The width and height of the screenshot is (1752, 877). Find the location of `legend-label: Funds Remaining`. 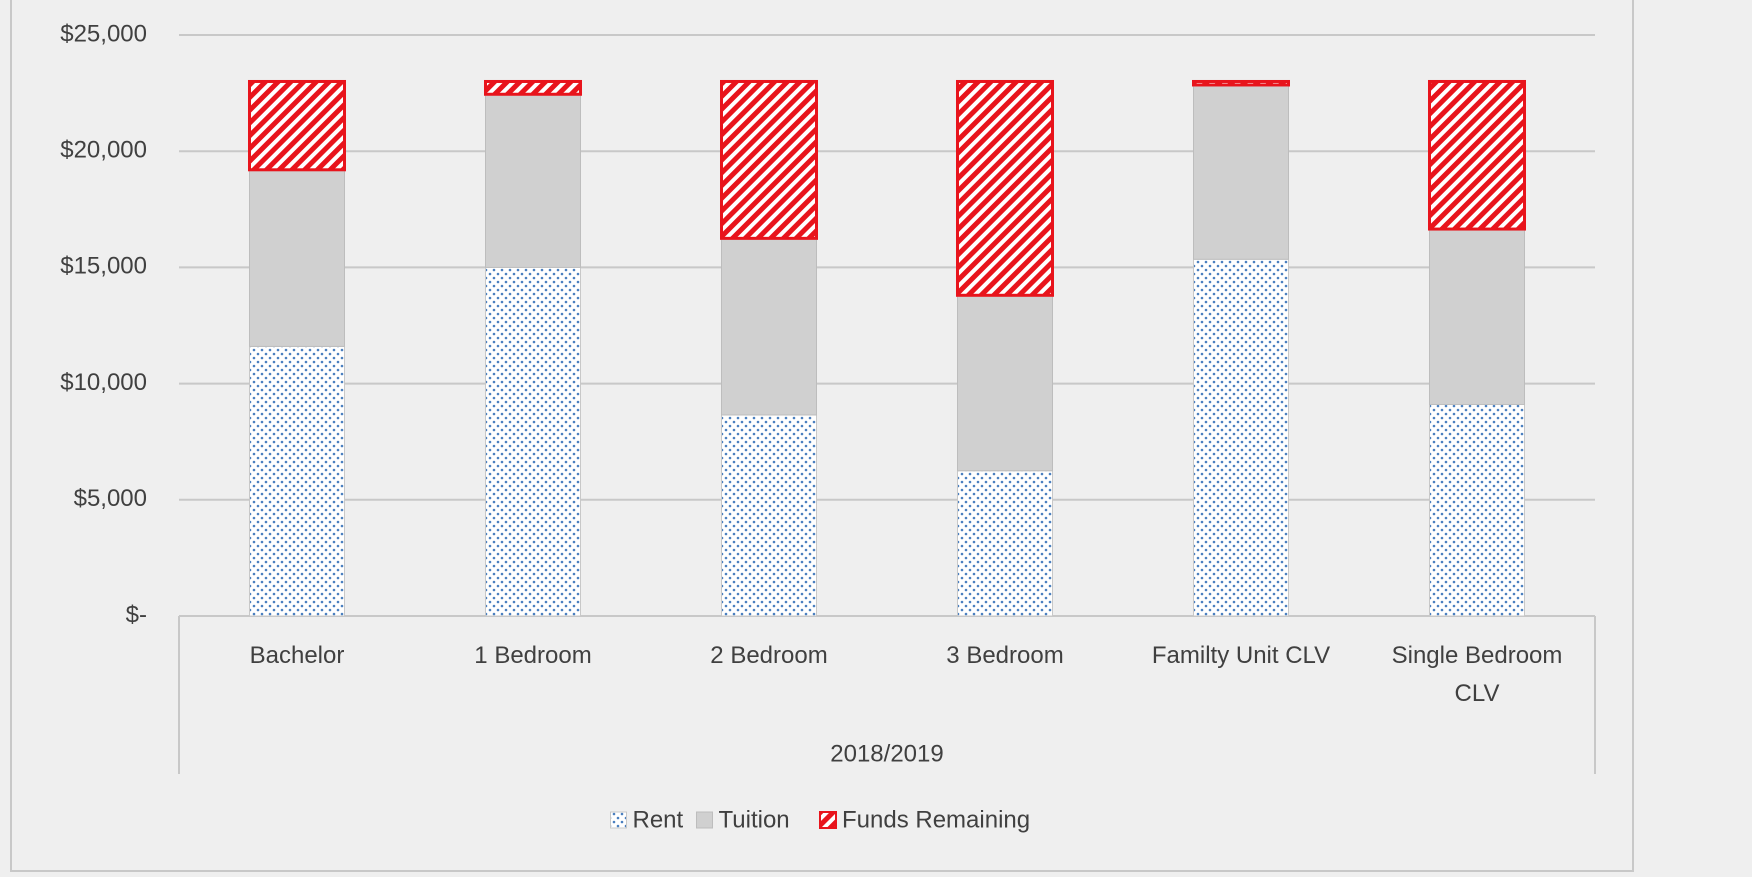

legend-label: Funds Remaining is located at coordinates (936, 819).